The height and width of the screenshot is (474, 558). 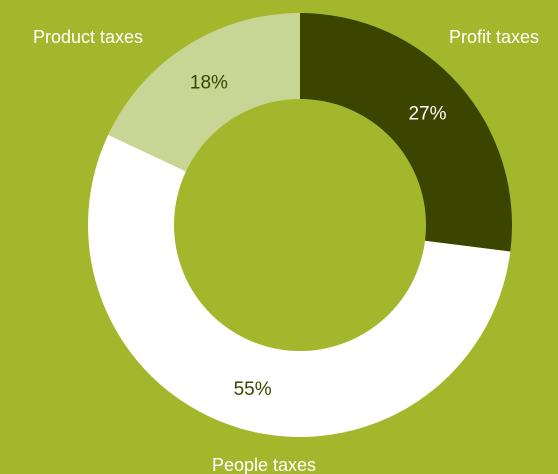 I want to click on slice-value-label-profit-taxes: 27%, so click(x=427, y=114).